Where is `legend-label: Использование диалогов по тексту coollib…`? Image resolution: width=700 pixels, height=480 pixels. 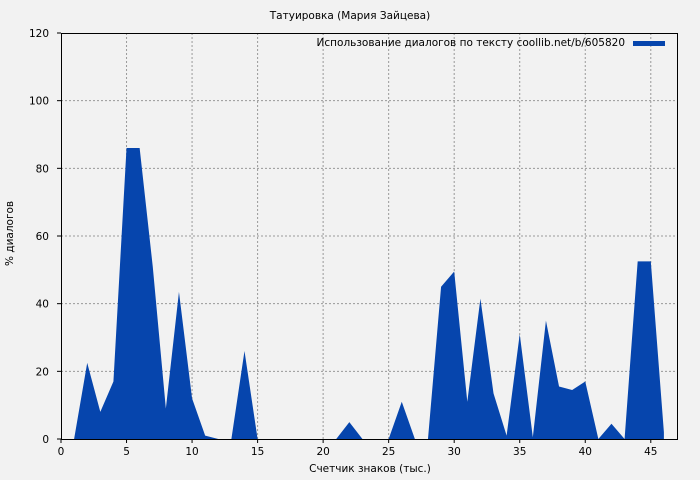 legend-label: Использование диалогов по тексту coollib… is located at coordinates (470, 43).